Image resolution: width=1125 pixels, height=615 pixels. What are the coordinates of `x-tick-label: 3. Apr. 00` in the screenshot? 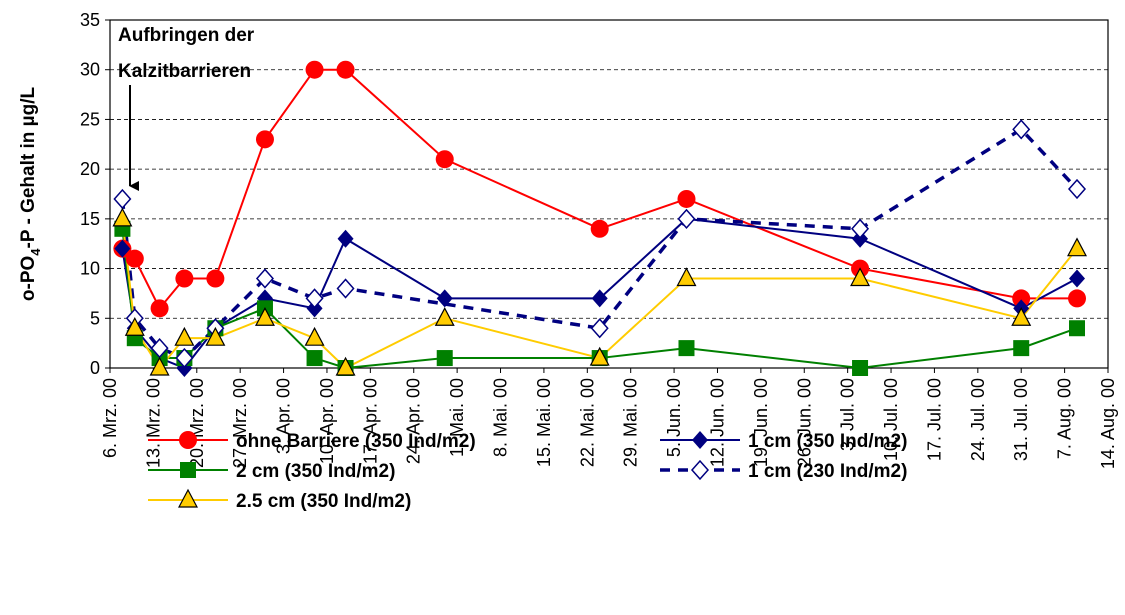 It's located at (284, 416).